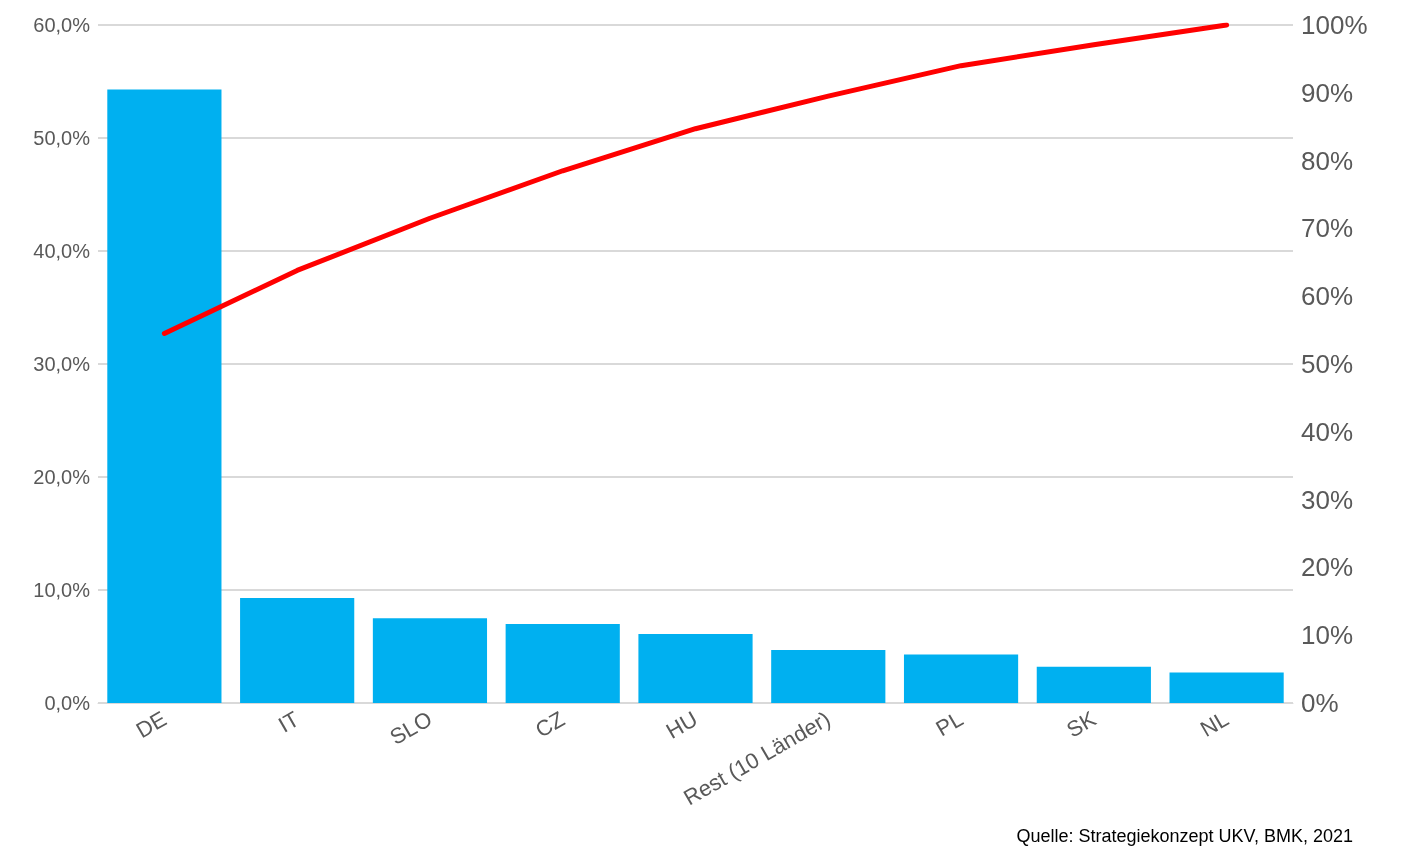  What do you see at coordinates (62, 590) in the screenshot?
I see `y-tick-label: 10,0%` at bounding box center [62, 590].